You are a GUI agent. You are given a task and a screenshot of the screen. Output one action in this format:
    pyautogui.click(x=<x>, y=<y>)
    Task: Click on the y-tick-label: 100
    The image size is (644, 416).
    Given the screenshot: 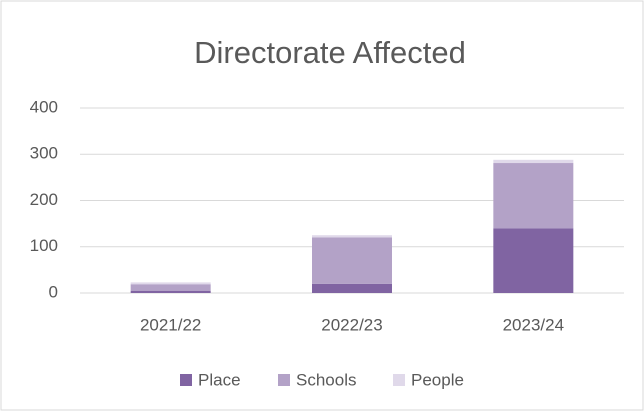 What is the action you would take?
    pyautogui.click(x=44, y=245)
    